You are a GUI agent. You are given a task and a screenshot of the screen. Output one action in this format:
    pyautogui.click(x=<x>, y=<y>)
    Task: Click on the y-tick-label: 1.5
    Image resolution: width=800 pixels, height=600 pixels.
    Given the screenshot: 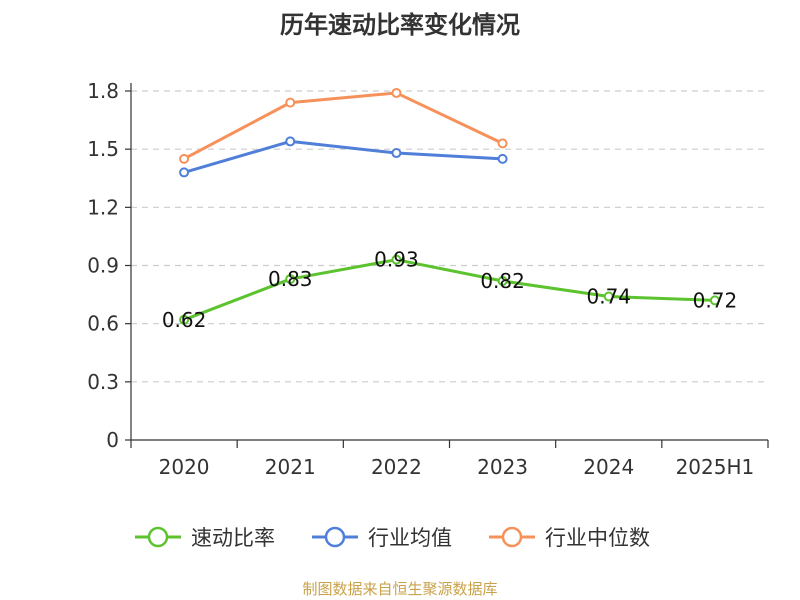 What is the action you would take?
    pyautogui.click(x=103, y=149)
    